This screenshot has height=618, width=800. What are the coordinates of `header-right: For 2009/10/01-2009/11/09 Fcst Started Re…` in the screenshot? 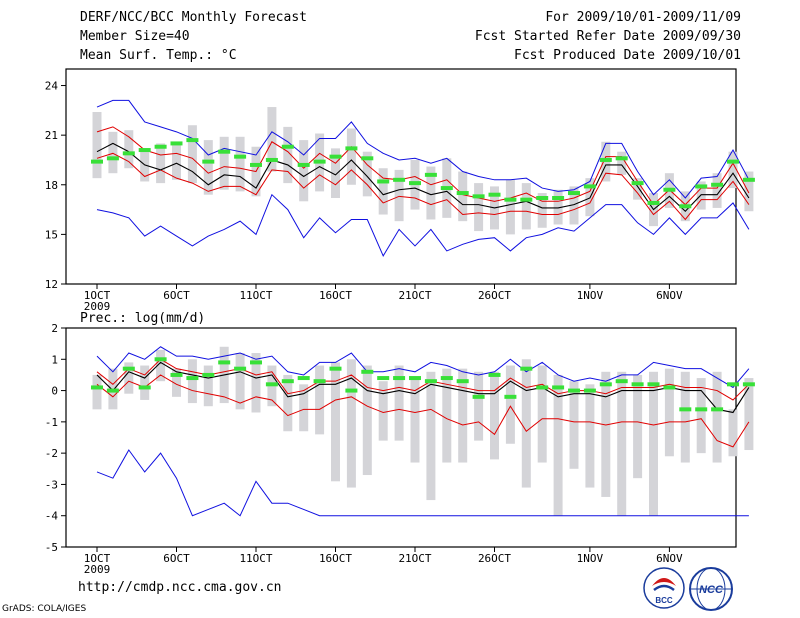 It's located at (608, 36).